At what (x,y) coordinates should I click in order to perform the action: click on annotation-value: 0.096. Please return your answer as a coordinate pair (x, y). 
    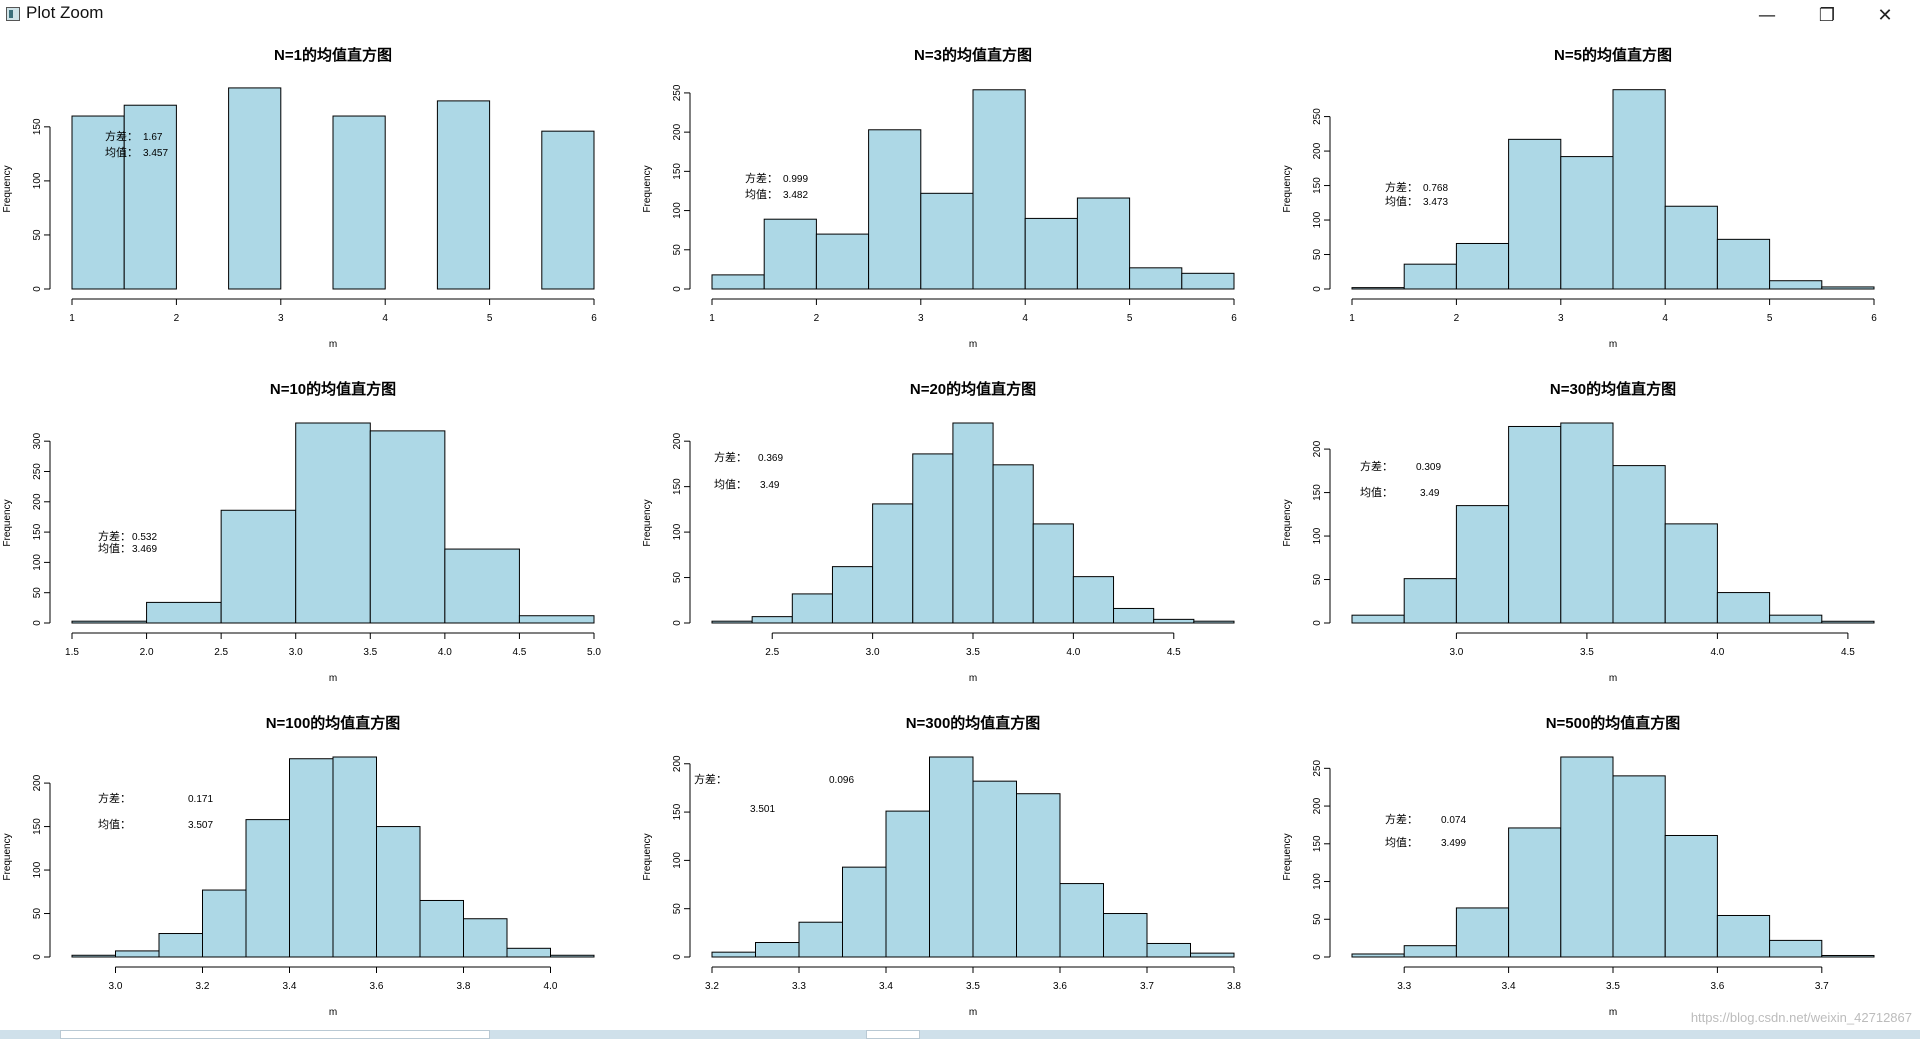
    Looking at the image, I should click on (841, 780).